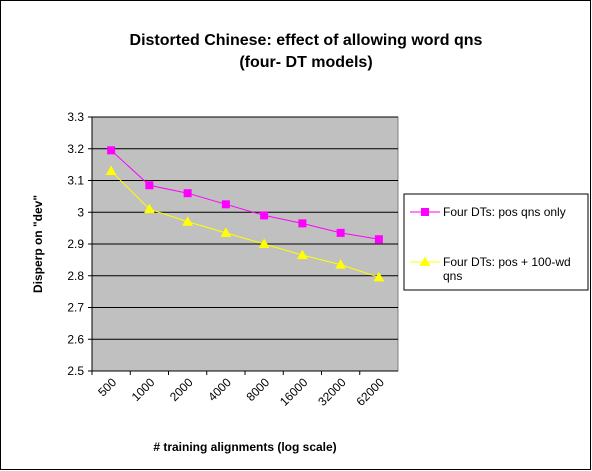 This screenshot has height=471, width=592. I want to click on y-tick-label: 2.8, so click(75, 276).